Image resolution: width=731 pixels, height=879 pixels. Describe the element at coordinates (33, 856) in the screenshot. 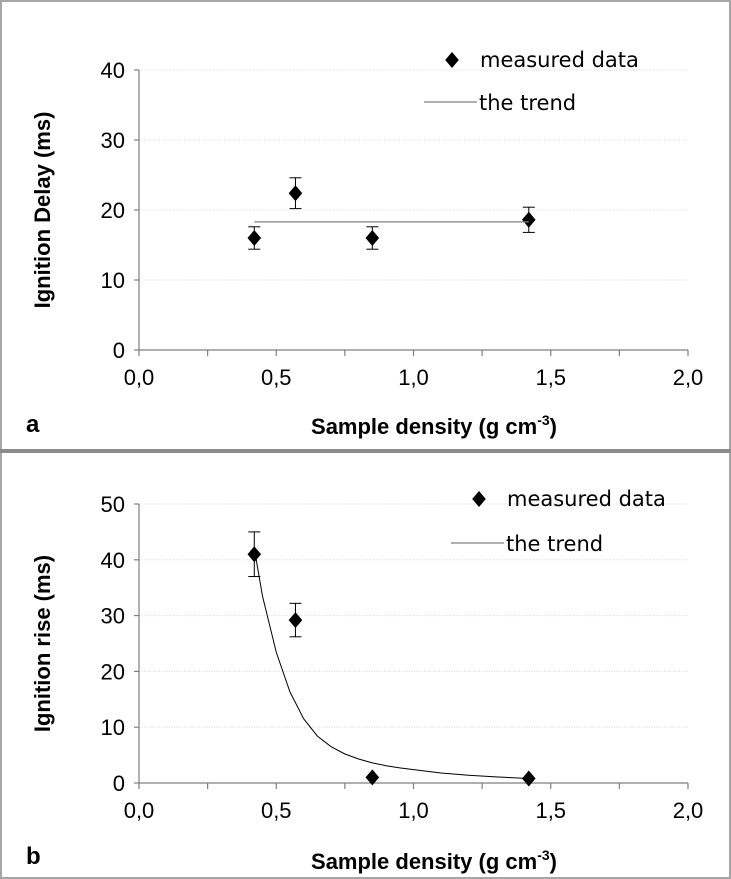

I see `panel-label: b` at that location.